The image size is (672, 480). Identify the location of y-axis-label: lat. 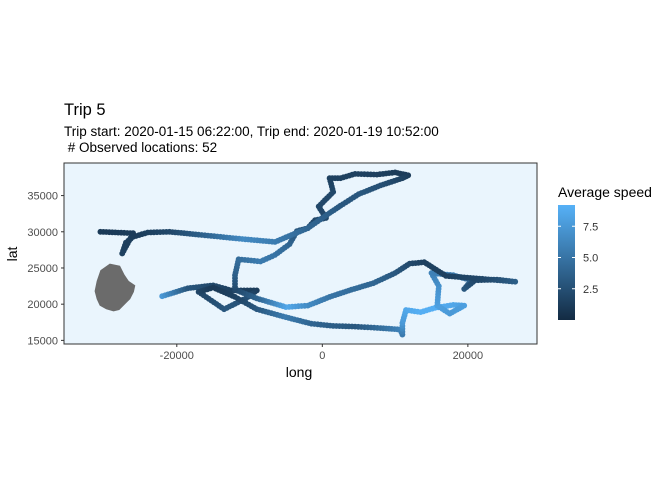
(12, 254).